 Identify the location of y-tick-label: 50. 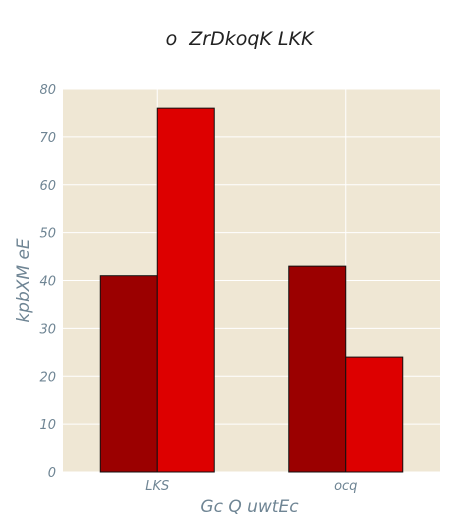
(47, 234).